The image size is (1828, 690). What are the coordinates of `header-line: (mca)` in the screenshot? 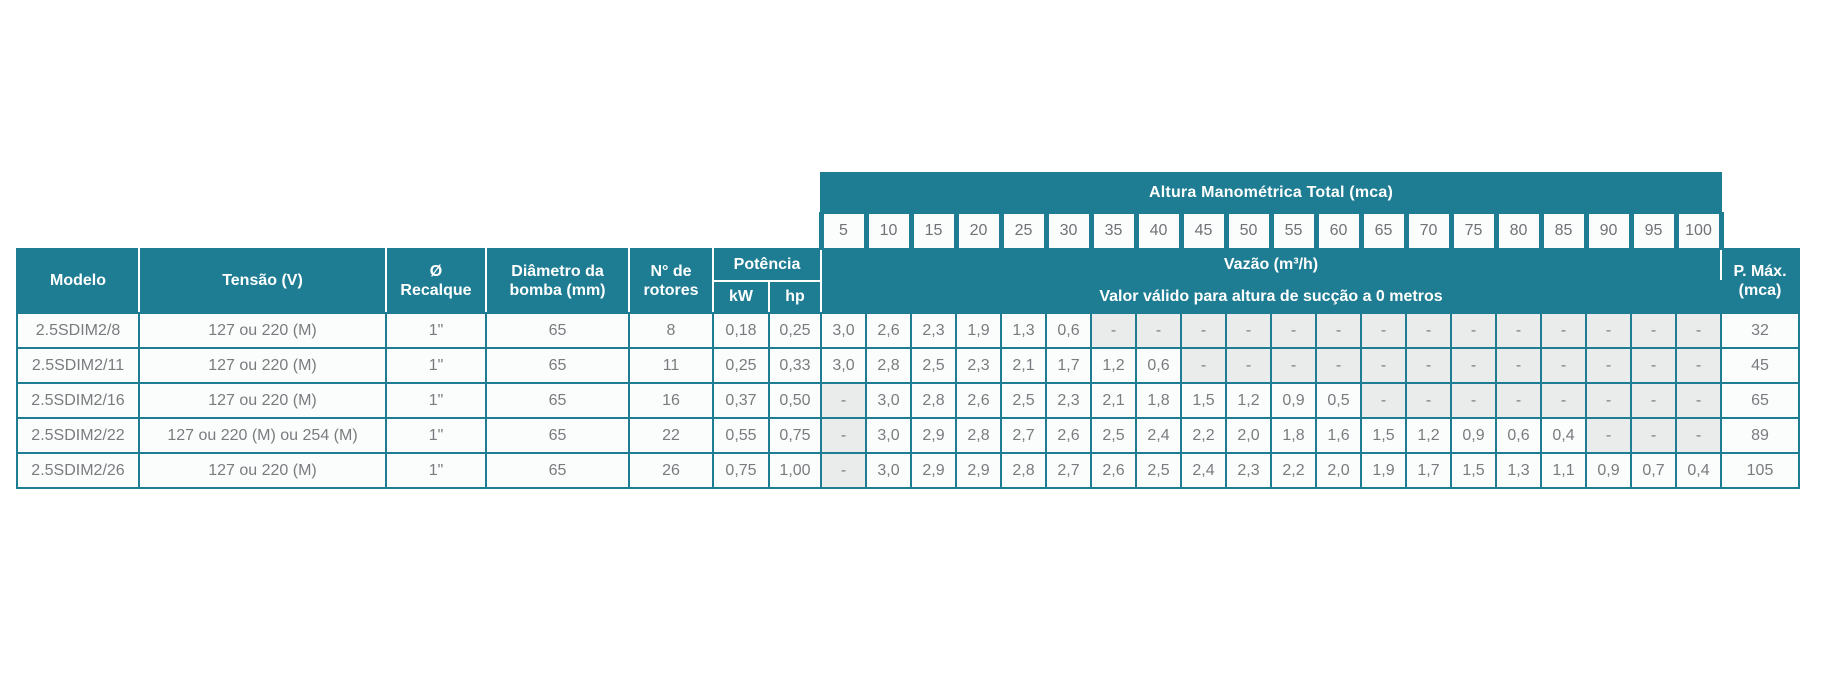 It's located at (1760, 290).